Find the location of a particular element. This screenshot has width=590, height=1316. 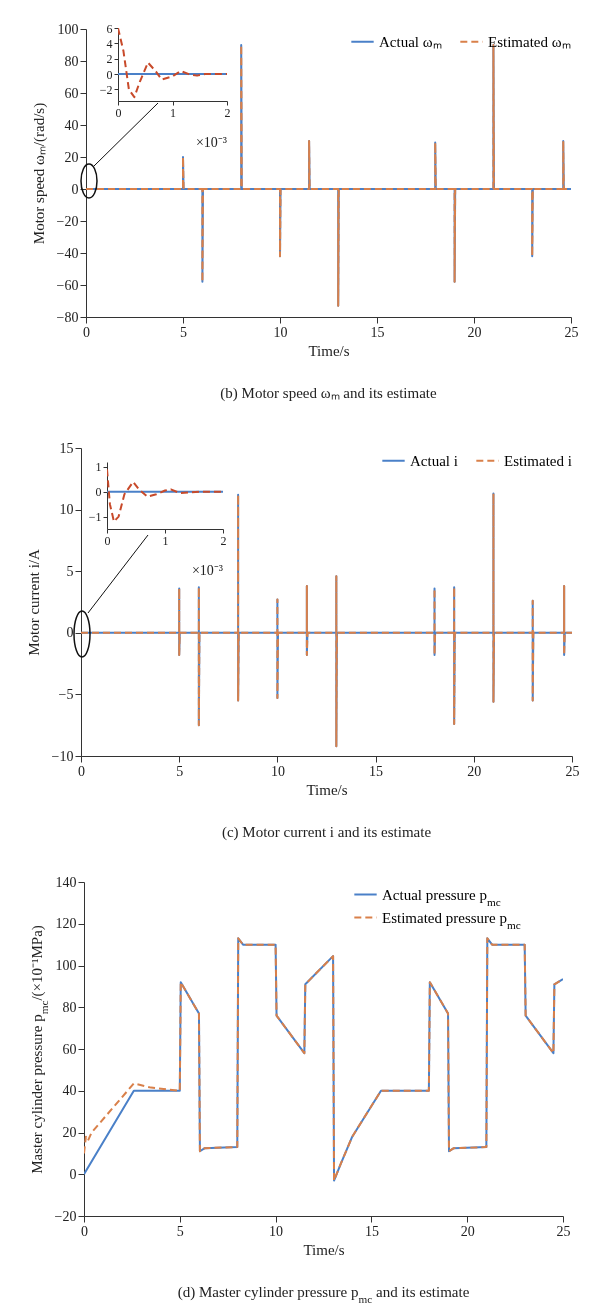

legend-label: Actual i is located at coordinates (434, 460).